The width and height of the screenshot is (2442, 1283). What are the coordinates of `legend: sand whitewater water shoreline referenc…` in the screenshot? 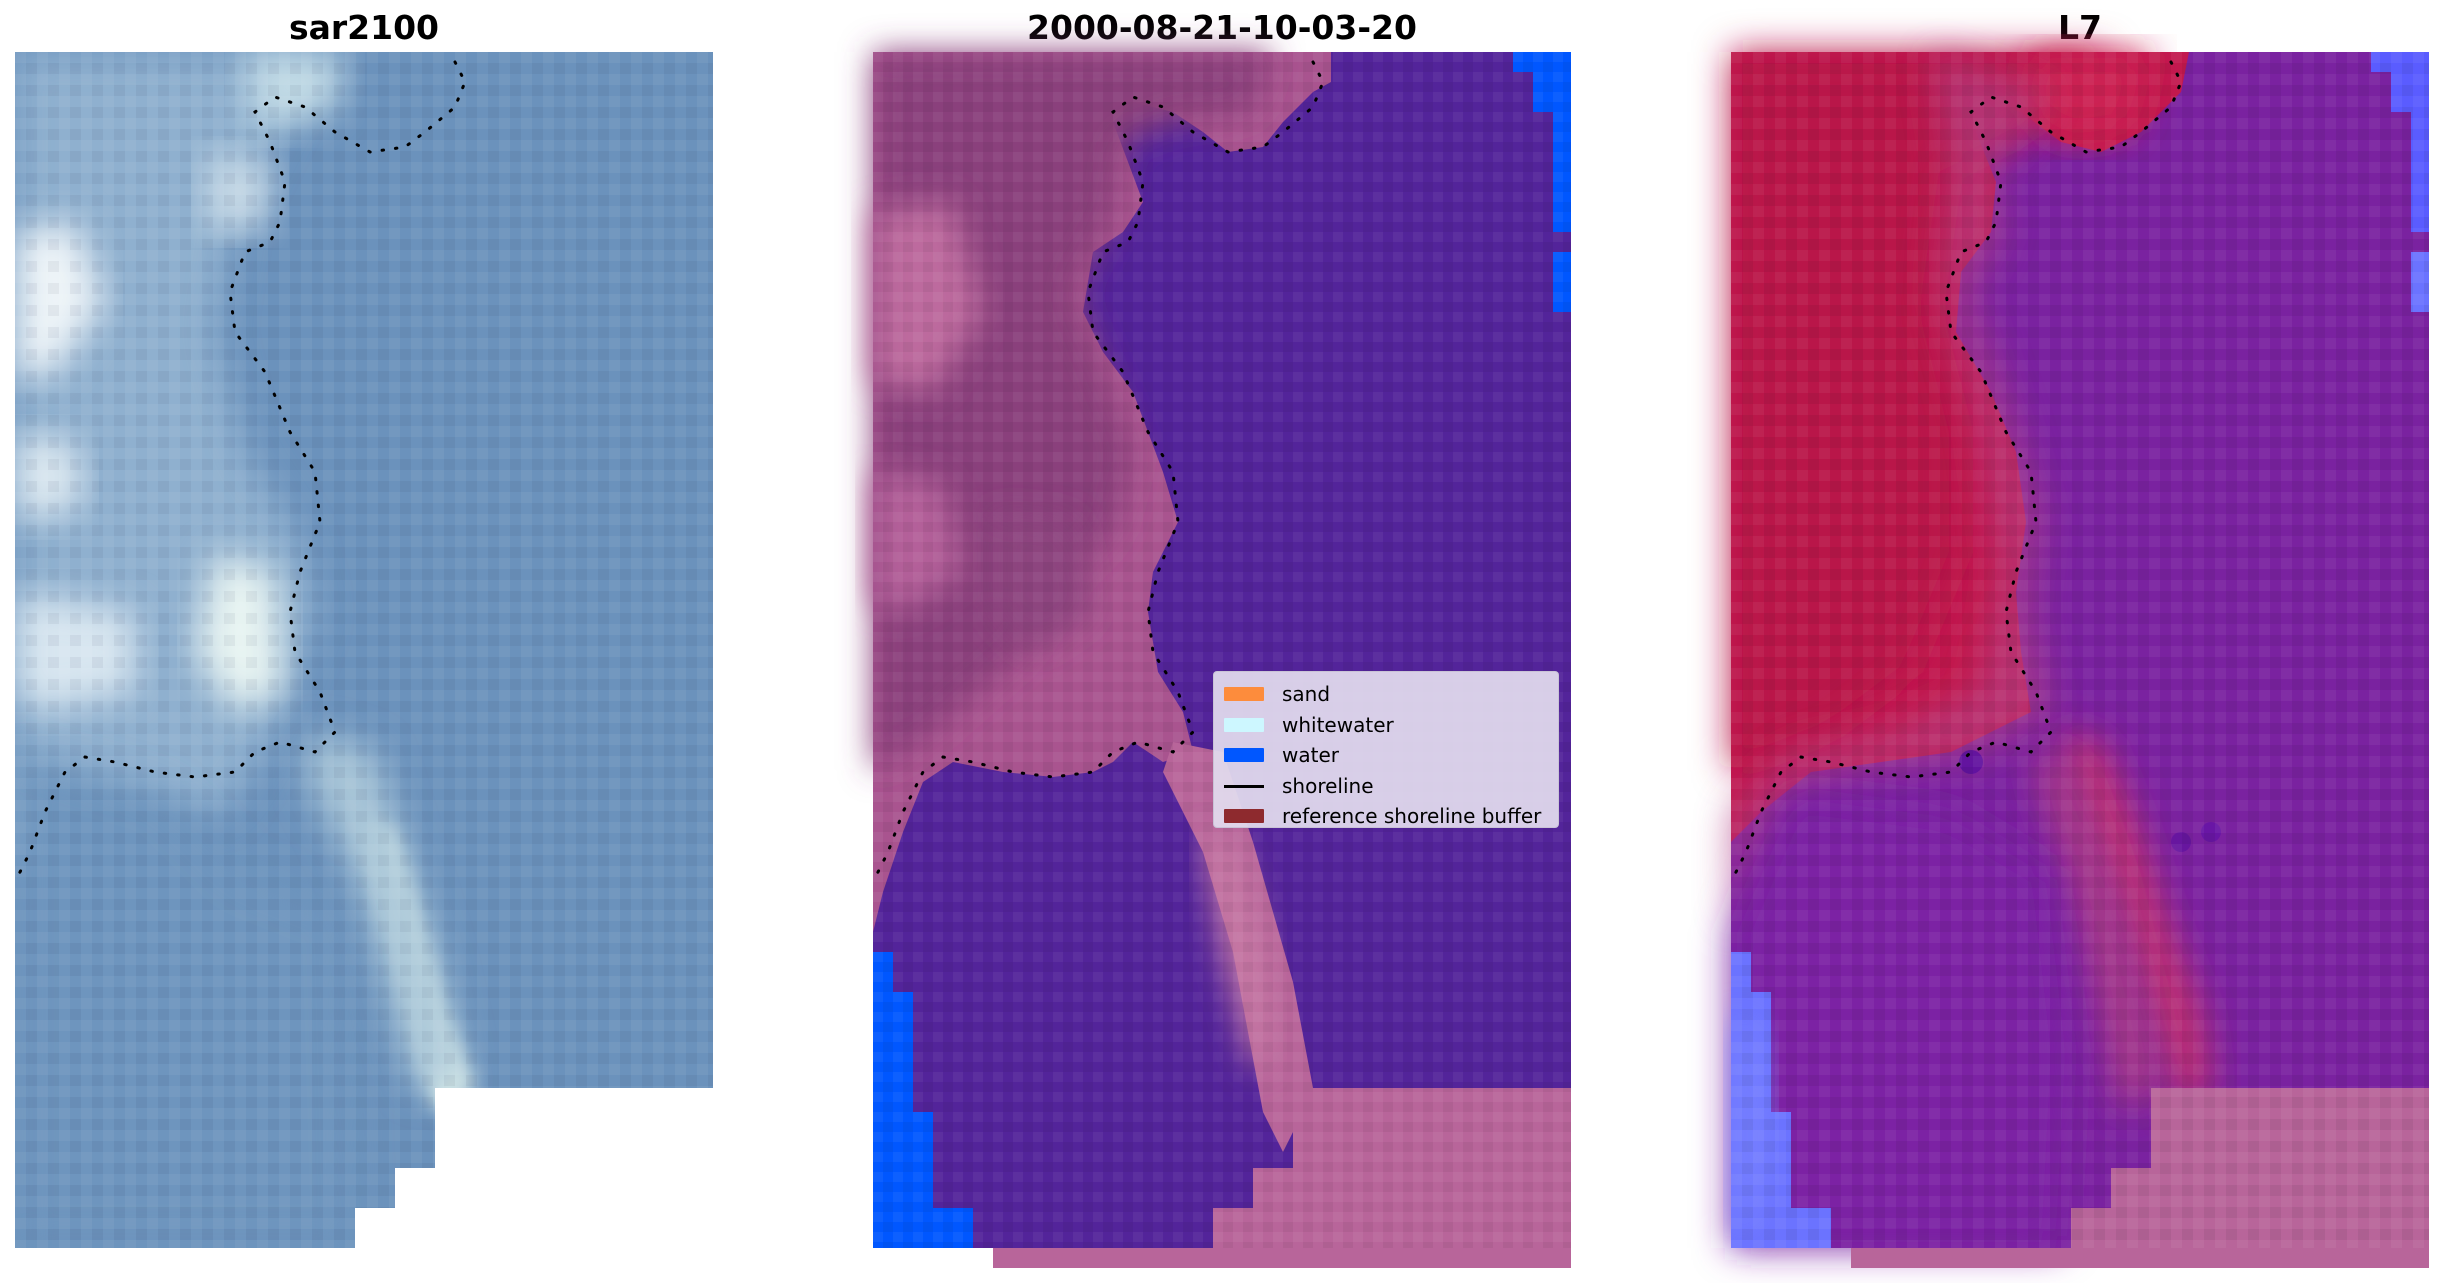 It's located at (1386, 749).